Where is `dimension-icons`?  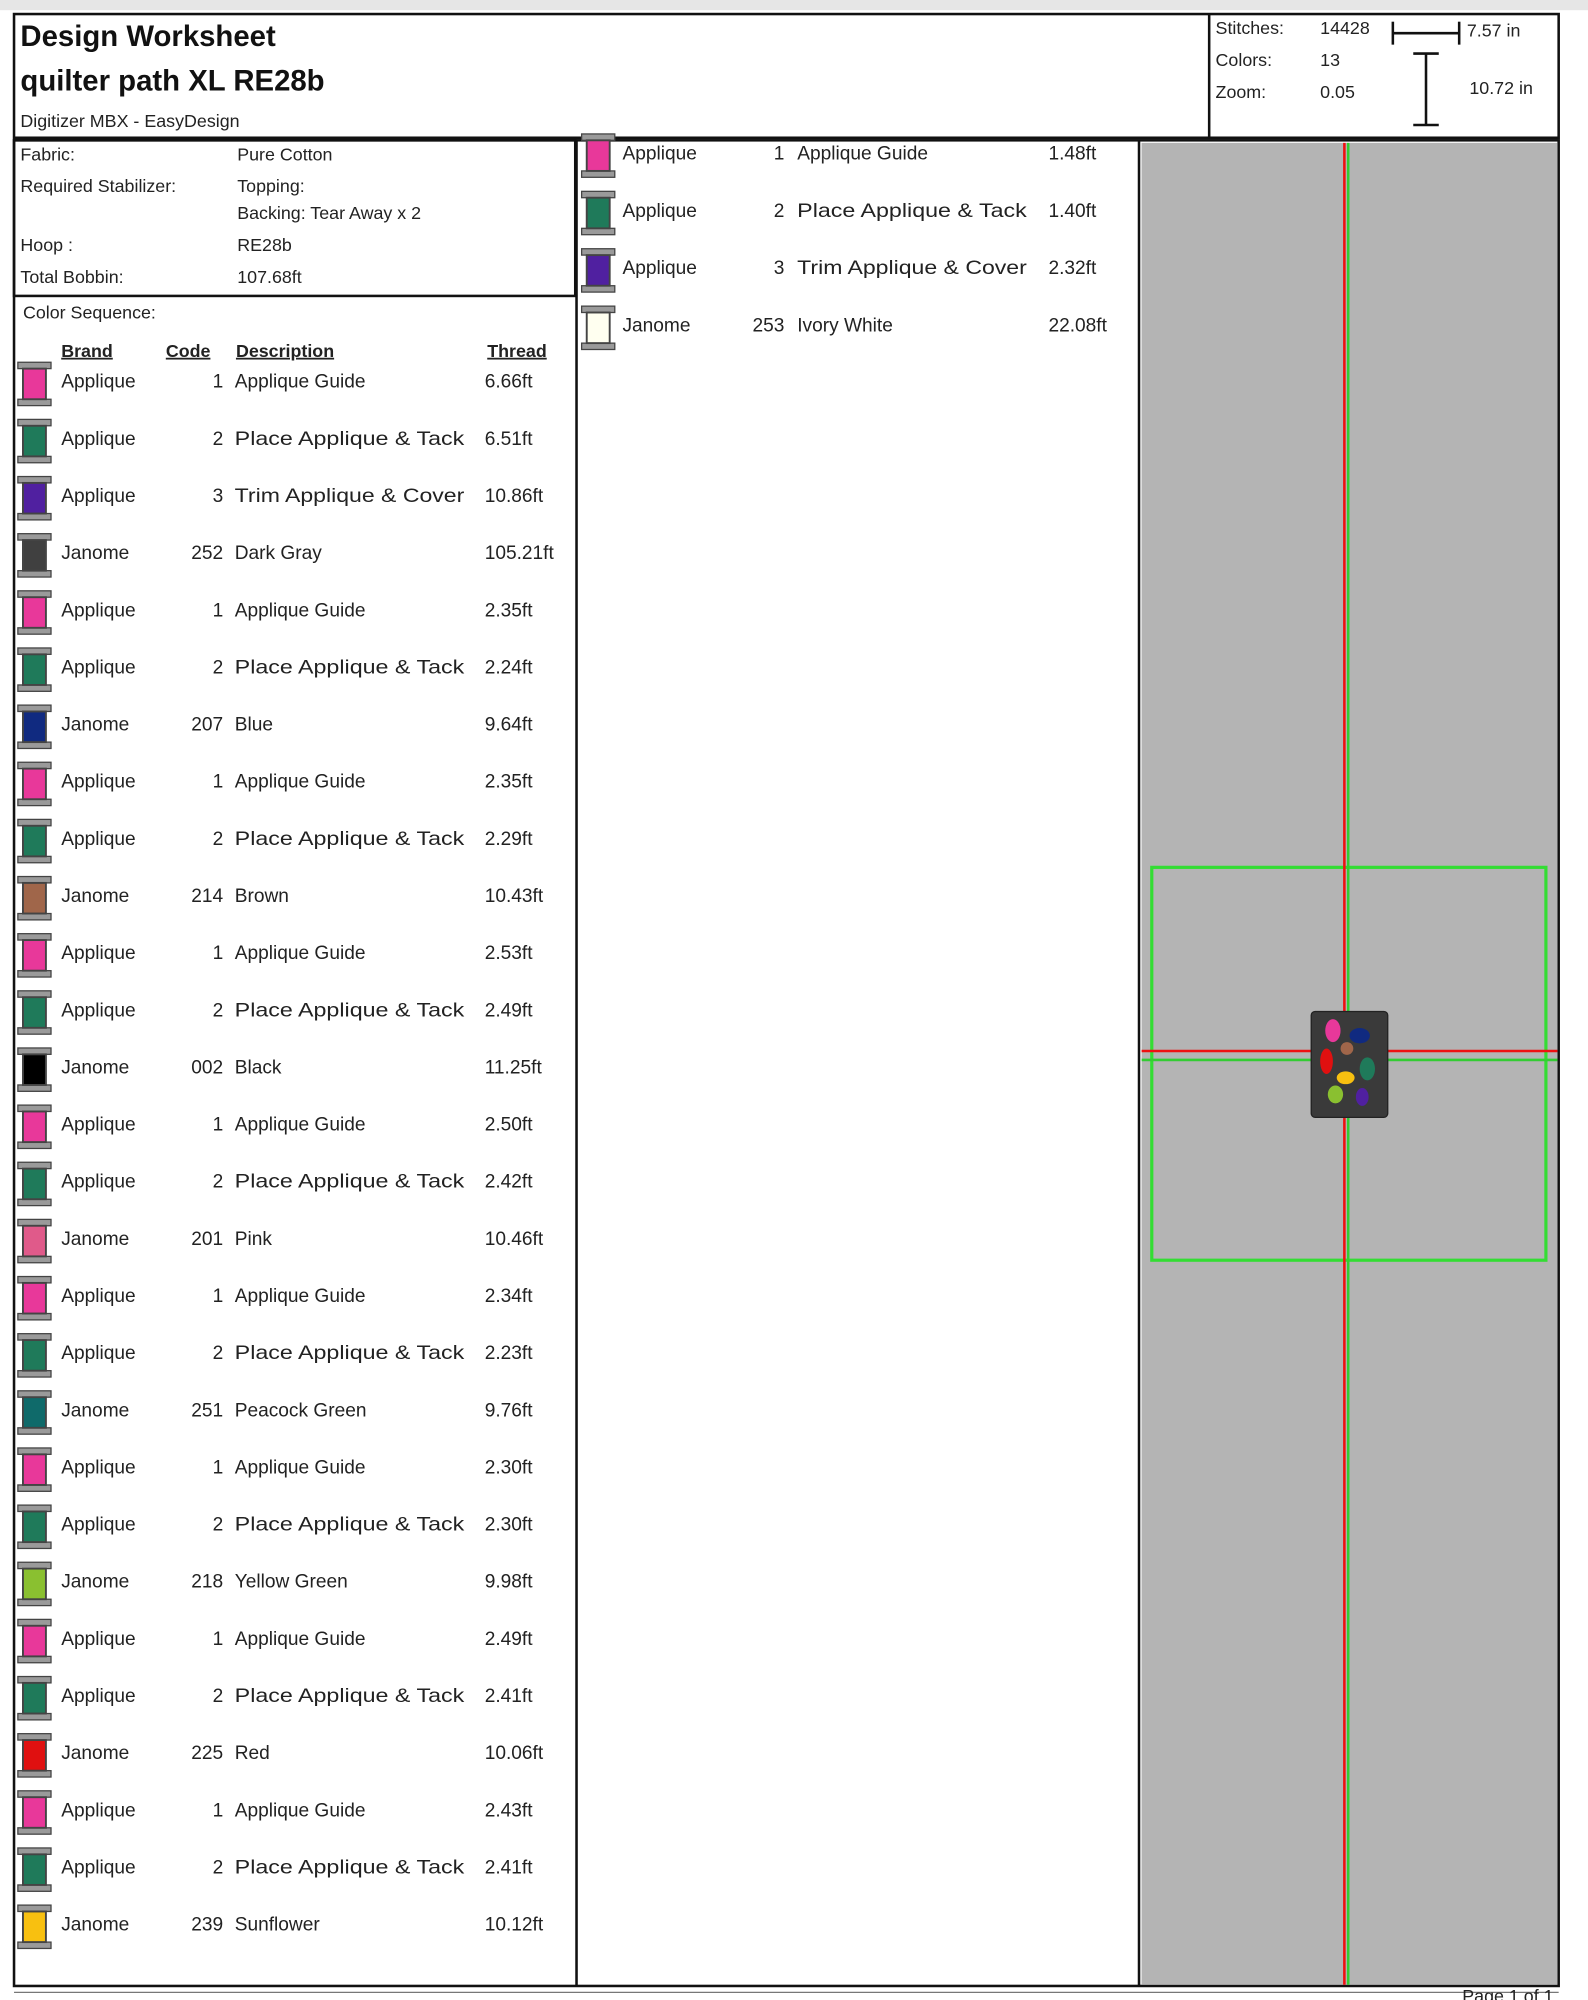 dimension-icons is located at coordinates (1426, 74).